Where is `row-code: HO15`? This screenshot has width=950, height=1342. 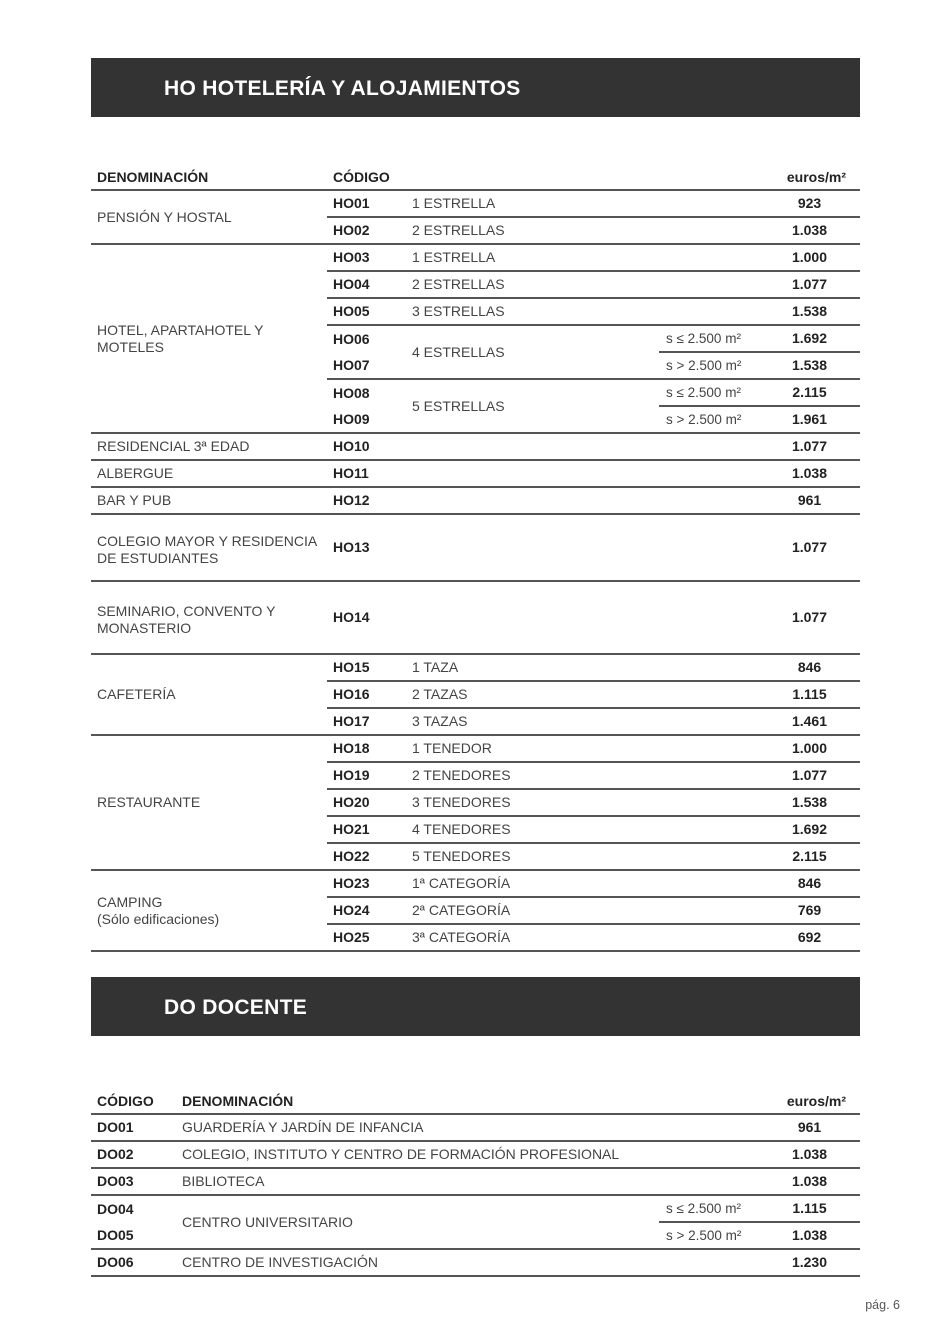
row-code: HO15 is located at coordinates (366, 668).